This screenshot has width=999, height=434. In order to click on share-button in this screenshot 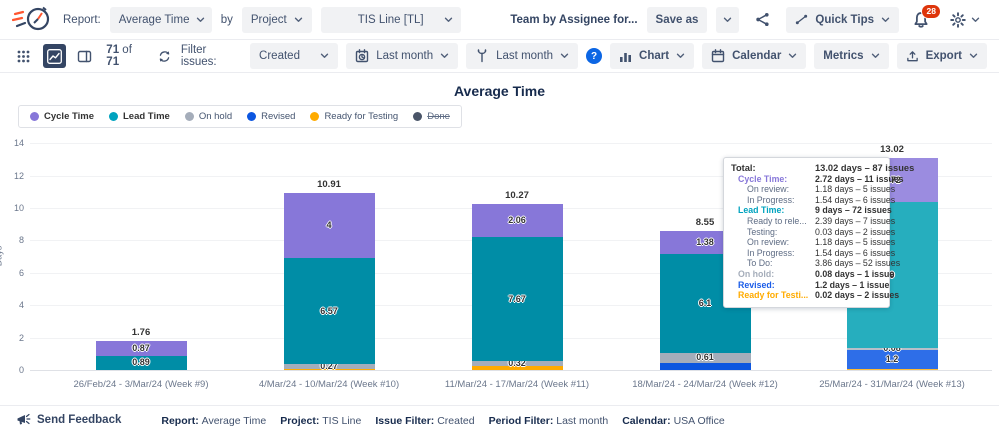, I will do `click(762, 20)`.